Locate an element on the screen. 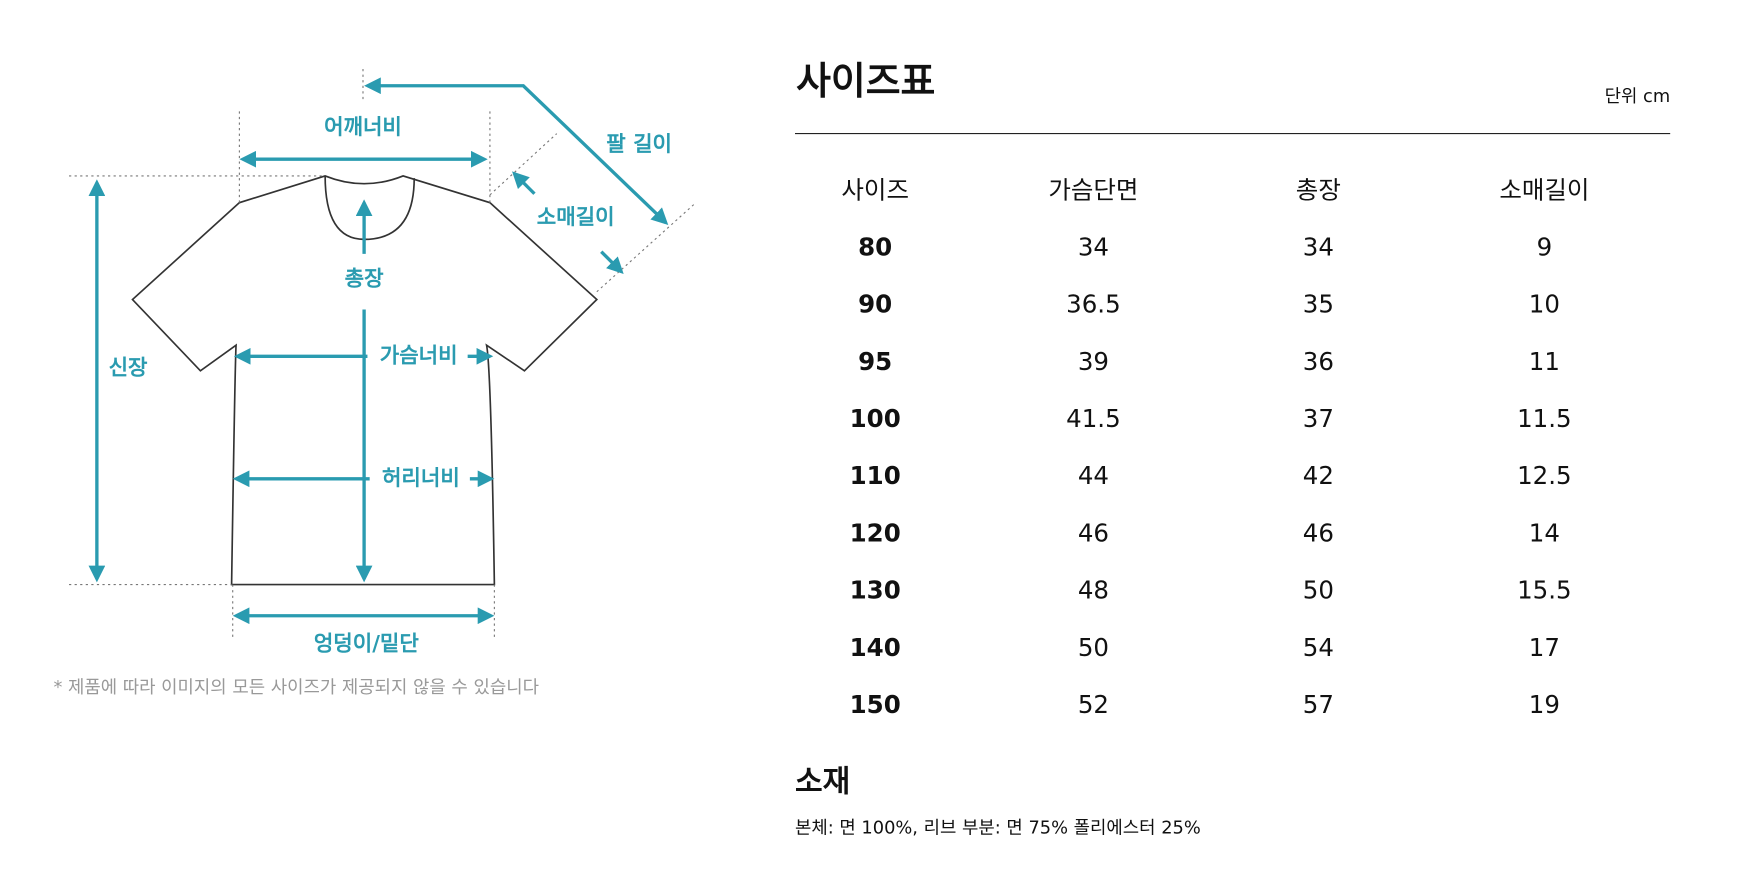 This screenshot has width=1737, height=893. size-cell: 80 is located at coordinates (875, 246).